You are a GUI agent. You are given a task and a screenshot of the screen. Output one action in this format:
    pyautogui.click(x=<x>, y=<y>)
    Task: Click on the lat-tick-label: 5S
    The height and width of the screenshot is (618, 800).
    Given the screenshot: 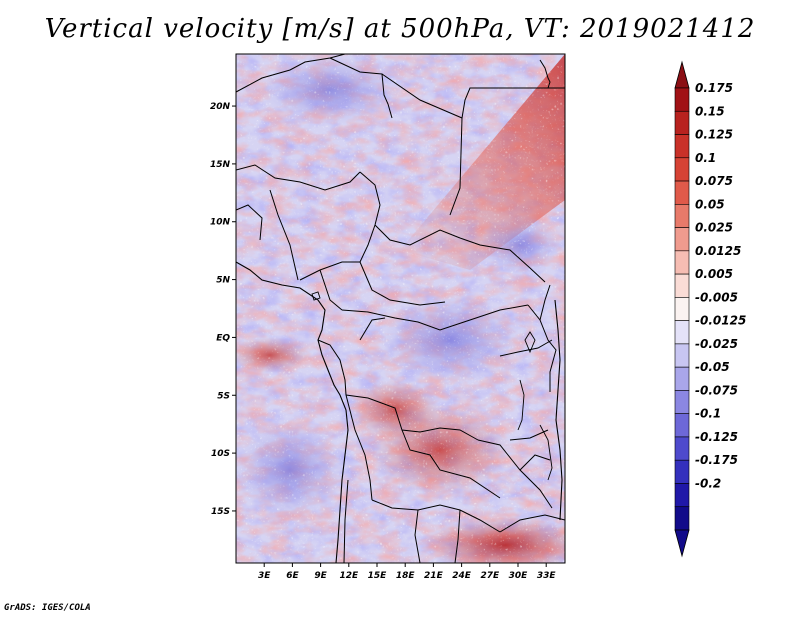 What is the action you would take?
    pyautogui.click(x=223, y=396)
    